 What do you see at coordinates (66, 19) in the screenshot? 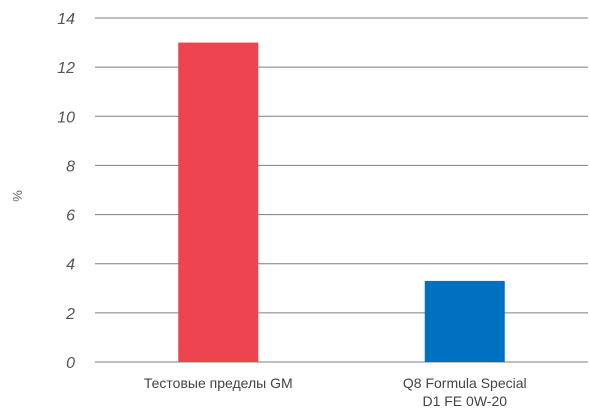
I see `y-tick-label: 14` at bounding box center [66, 19].